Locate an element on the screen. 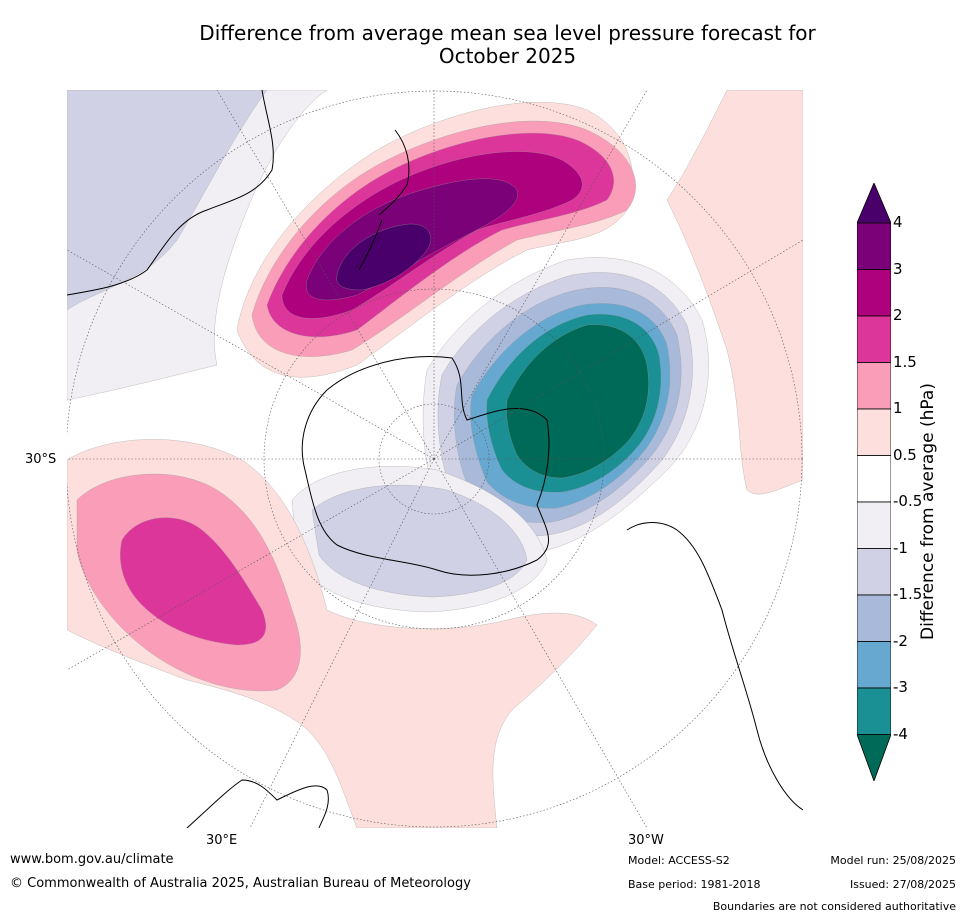 This screenshot has width=965, height=919. colorbar-segment-zero is located at coordinates (874, 479).